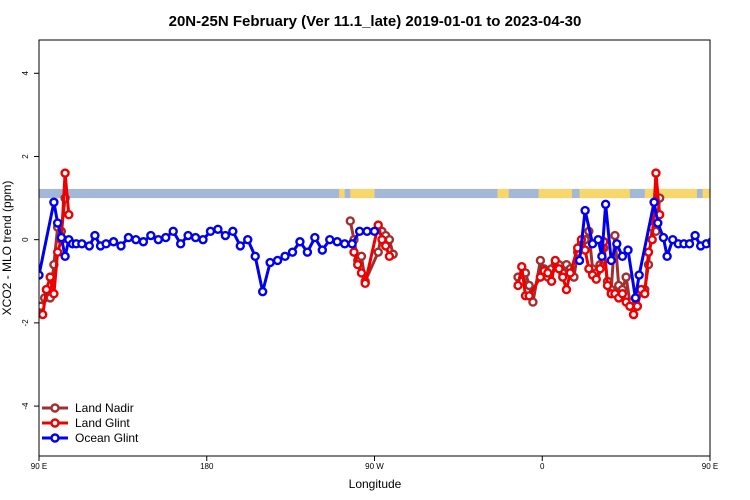 The image size is (750, 500). What do you see at coordinates (25, 73) in the screenshot?
I see `y-tick-label: 4` at bounding box center [25, 73].